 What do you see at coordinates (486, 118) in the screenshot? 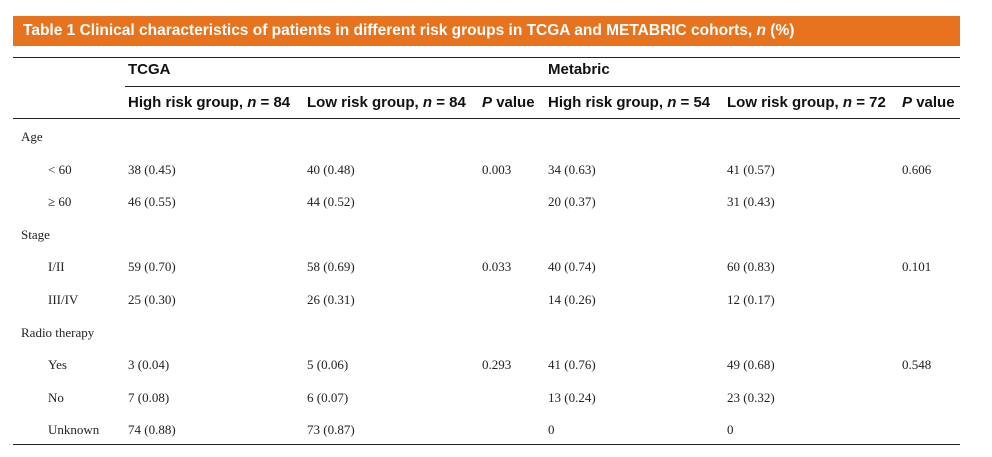
I see `header-rule` at bounding box center [486, 118].